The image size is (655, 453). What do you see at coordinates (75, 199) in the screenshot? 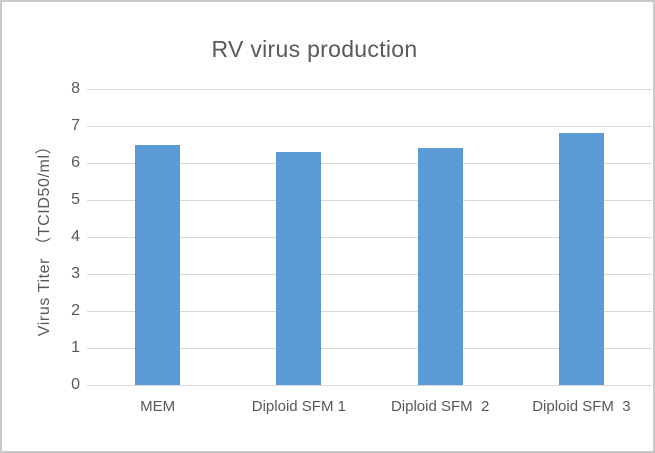
I see `y-tick-label-5: 5` at bounding box center [75, 199].